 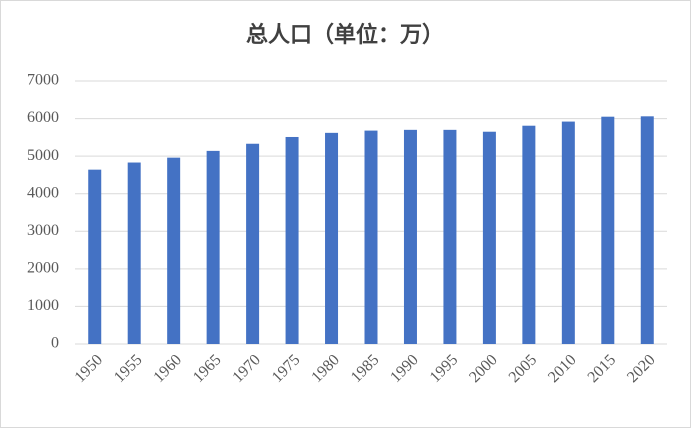 What do you see at coordinates (43, 230) in the screenshot?
I see `y-tick-label: 3000` at bounding box center [43, 230].